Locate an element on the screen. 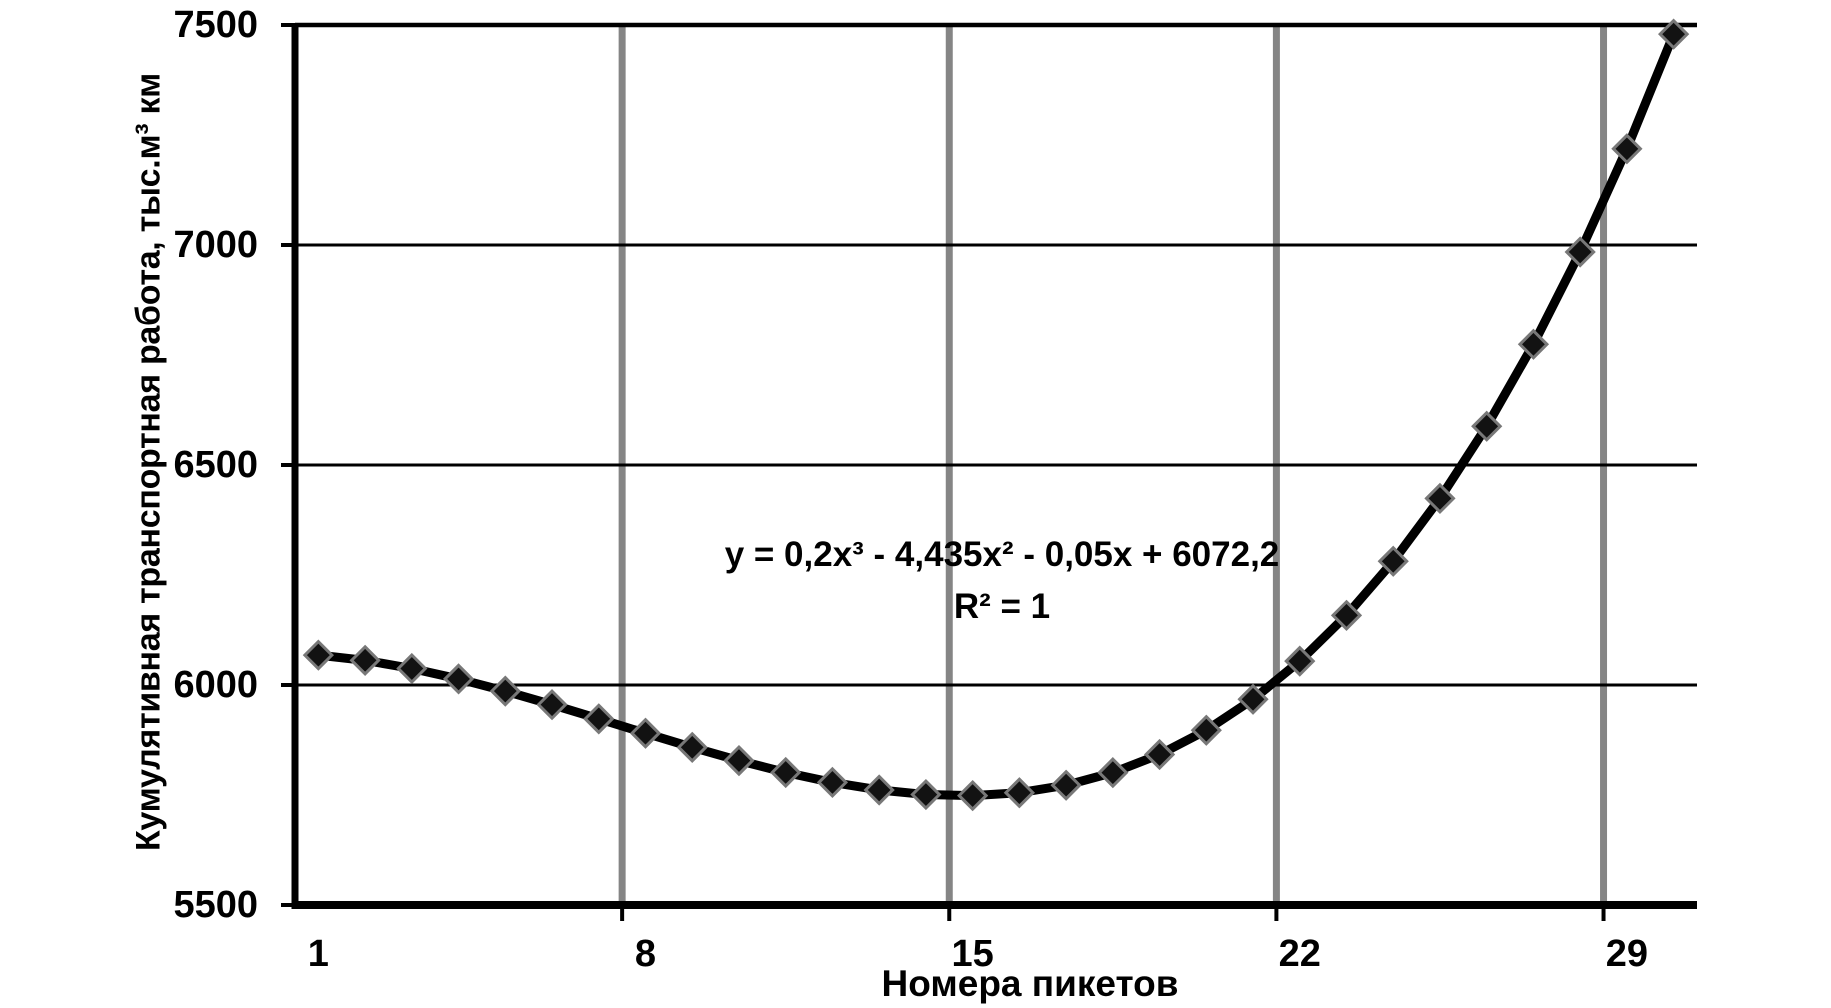 The height and width of the screenshot is (1008, 1831). y-tick-label: 7500 is located at coordinates (215, 25).